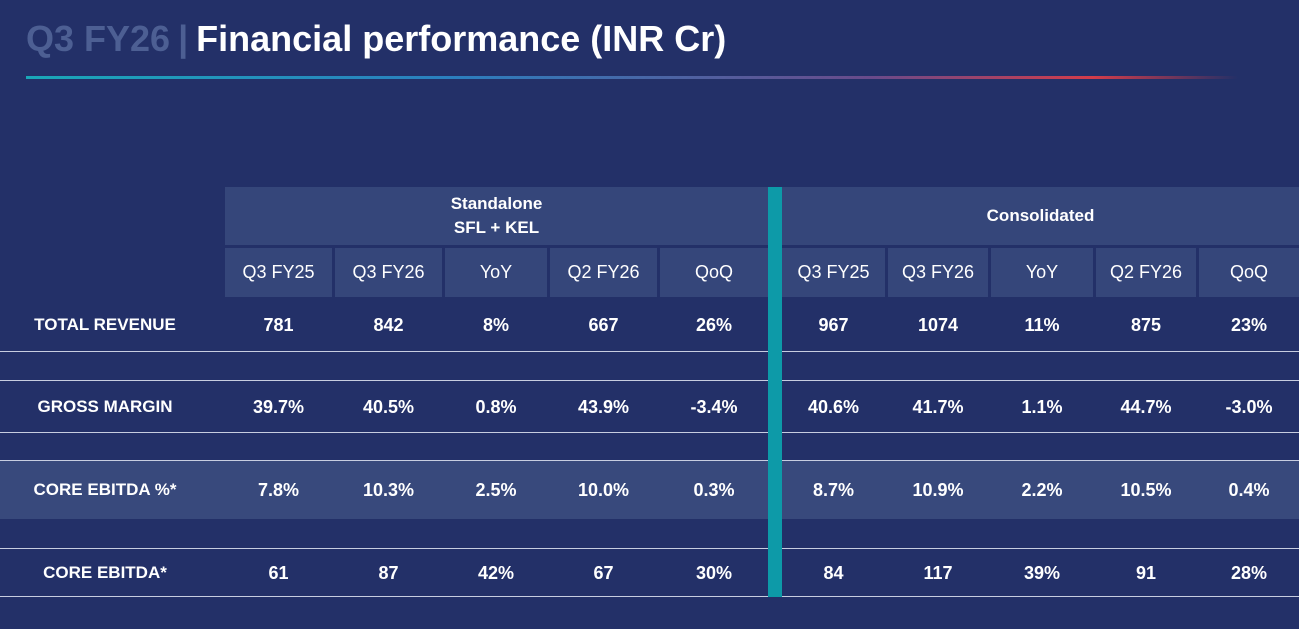 The image size is (1299, 629). What do you see at coordinates (105, 406) in the screenshot?
I see `row-label: GROSS MARGIN` at bounding box center [105, 406].